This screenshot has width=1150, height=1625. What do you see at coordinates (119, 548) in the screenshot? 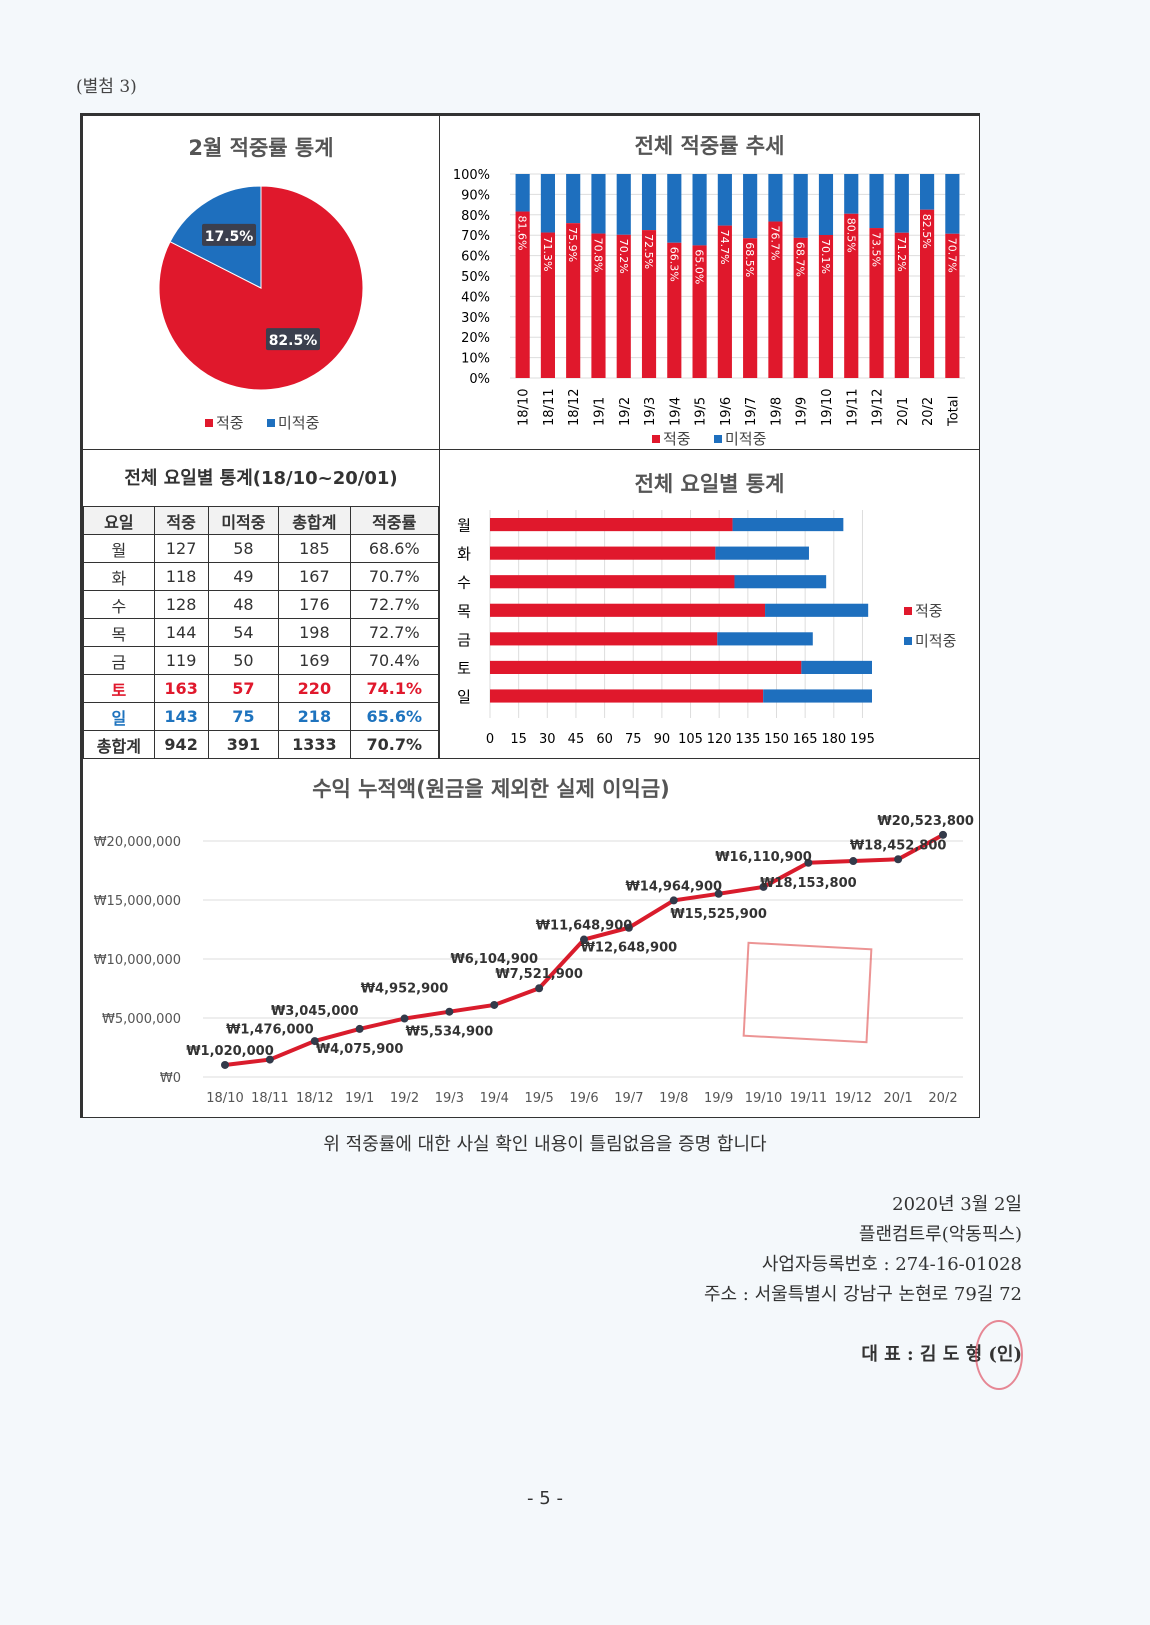
I see `table-cell: 월` at bounding box center [119, 548].